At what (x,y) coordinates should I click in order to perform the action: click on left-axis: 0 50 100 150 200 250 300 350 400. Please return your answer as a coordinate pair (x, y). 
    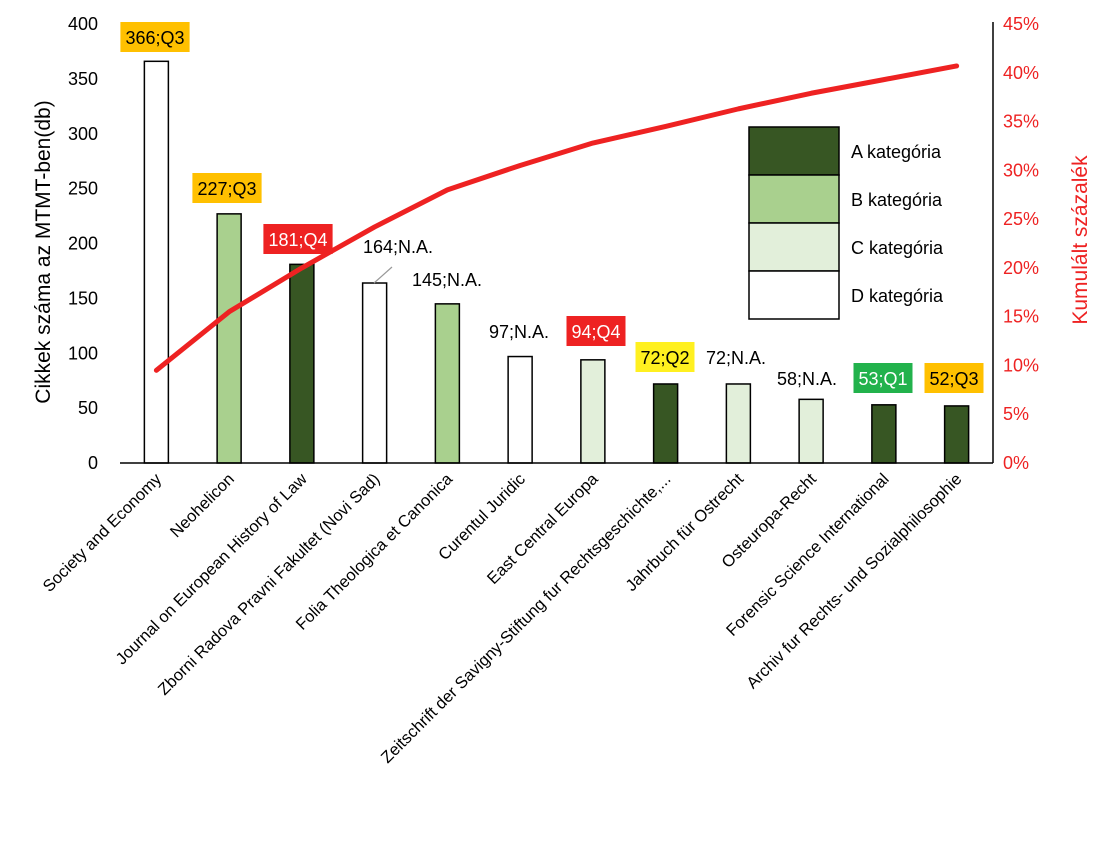
    Looking at the image, I should click on (83, 243).